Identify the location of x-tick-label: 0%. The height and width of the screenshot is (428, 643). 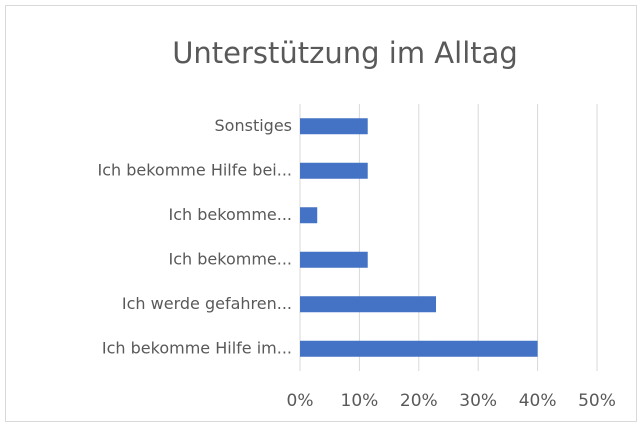
(300, 401).